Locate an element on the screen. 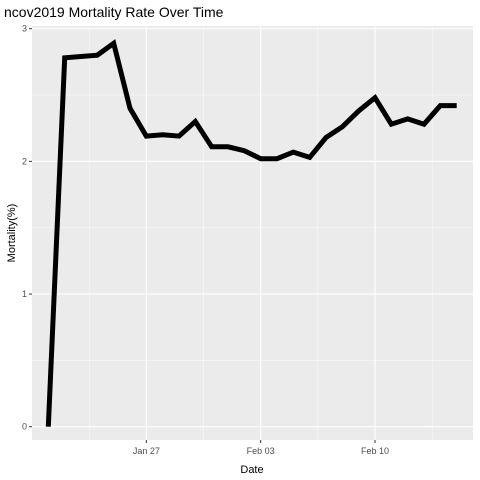 The width and height of the screenshot is (480, 480). x-tick-label: Feb 03 is located at coordinates (261, 451).